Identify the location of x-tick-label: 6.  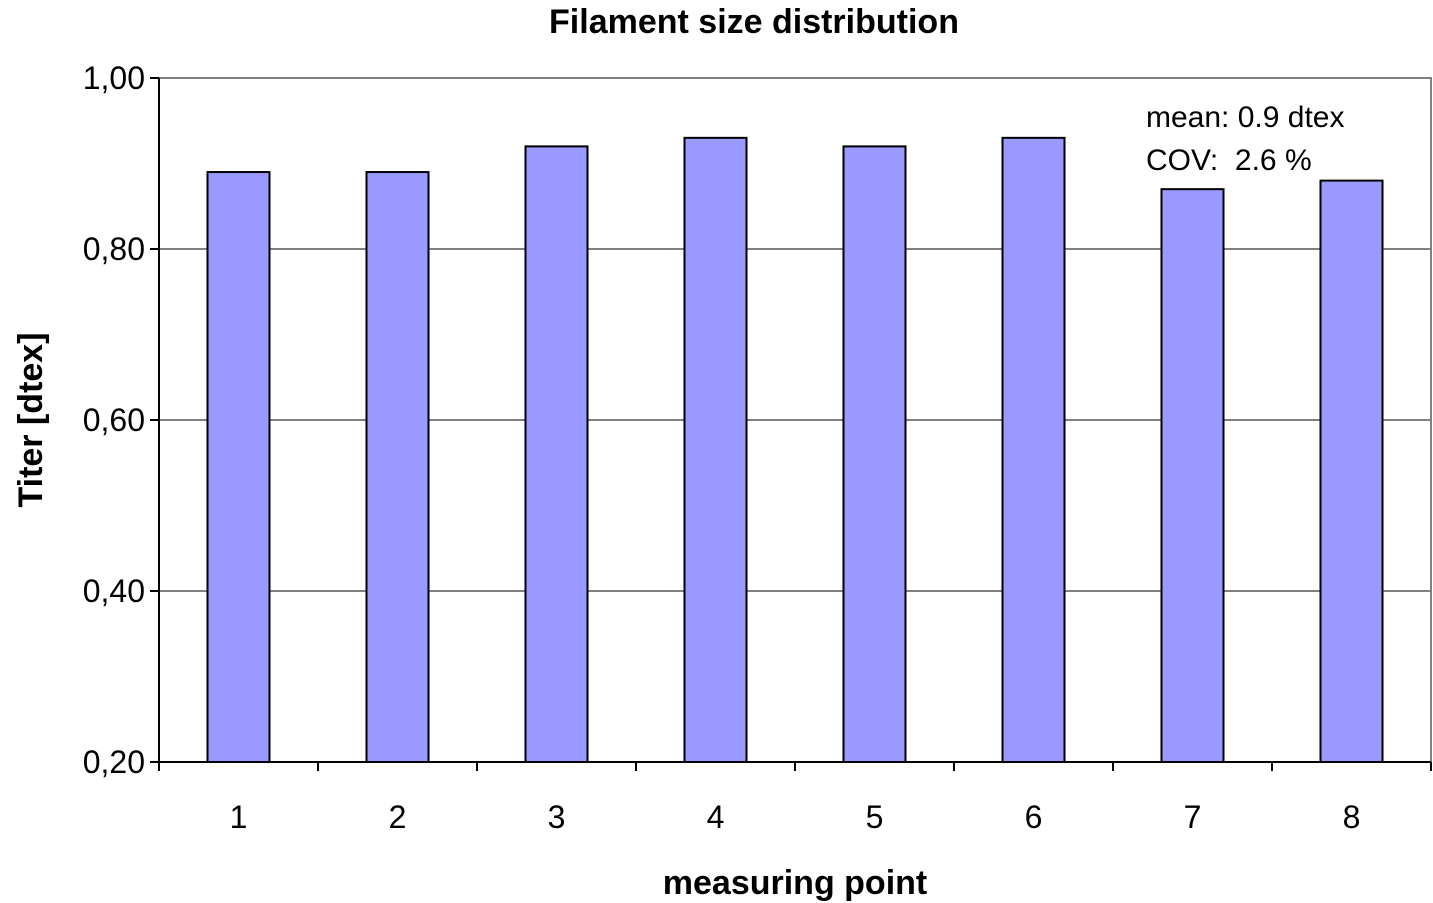
(1034, 817).